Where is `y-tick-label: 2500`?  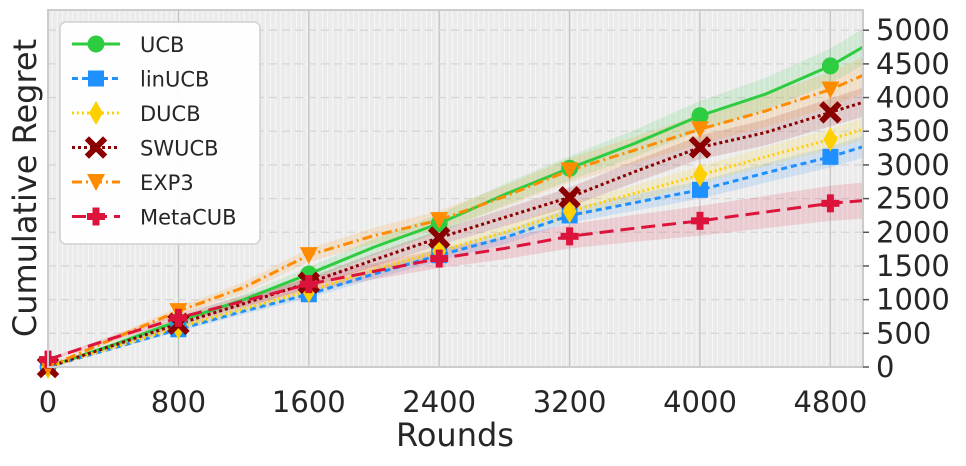 y-tick-label: 2500 is located at coordinates (913, 199).